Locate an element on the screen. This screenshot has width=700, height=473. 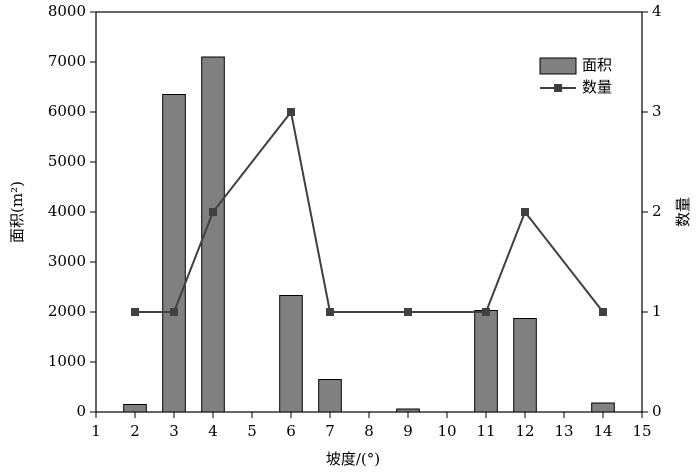
x-tick-label: 8 is located at coordinates (369, 431).